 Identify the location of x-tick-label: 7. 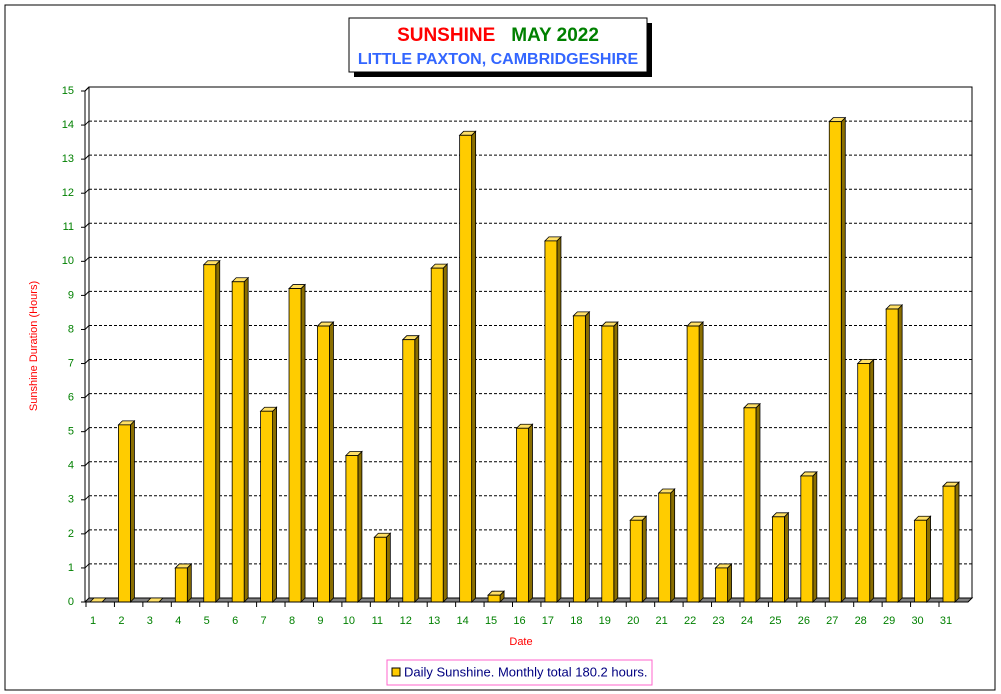
(264, 621).